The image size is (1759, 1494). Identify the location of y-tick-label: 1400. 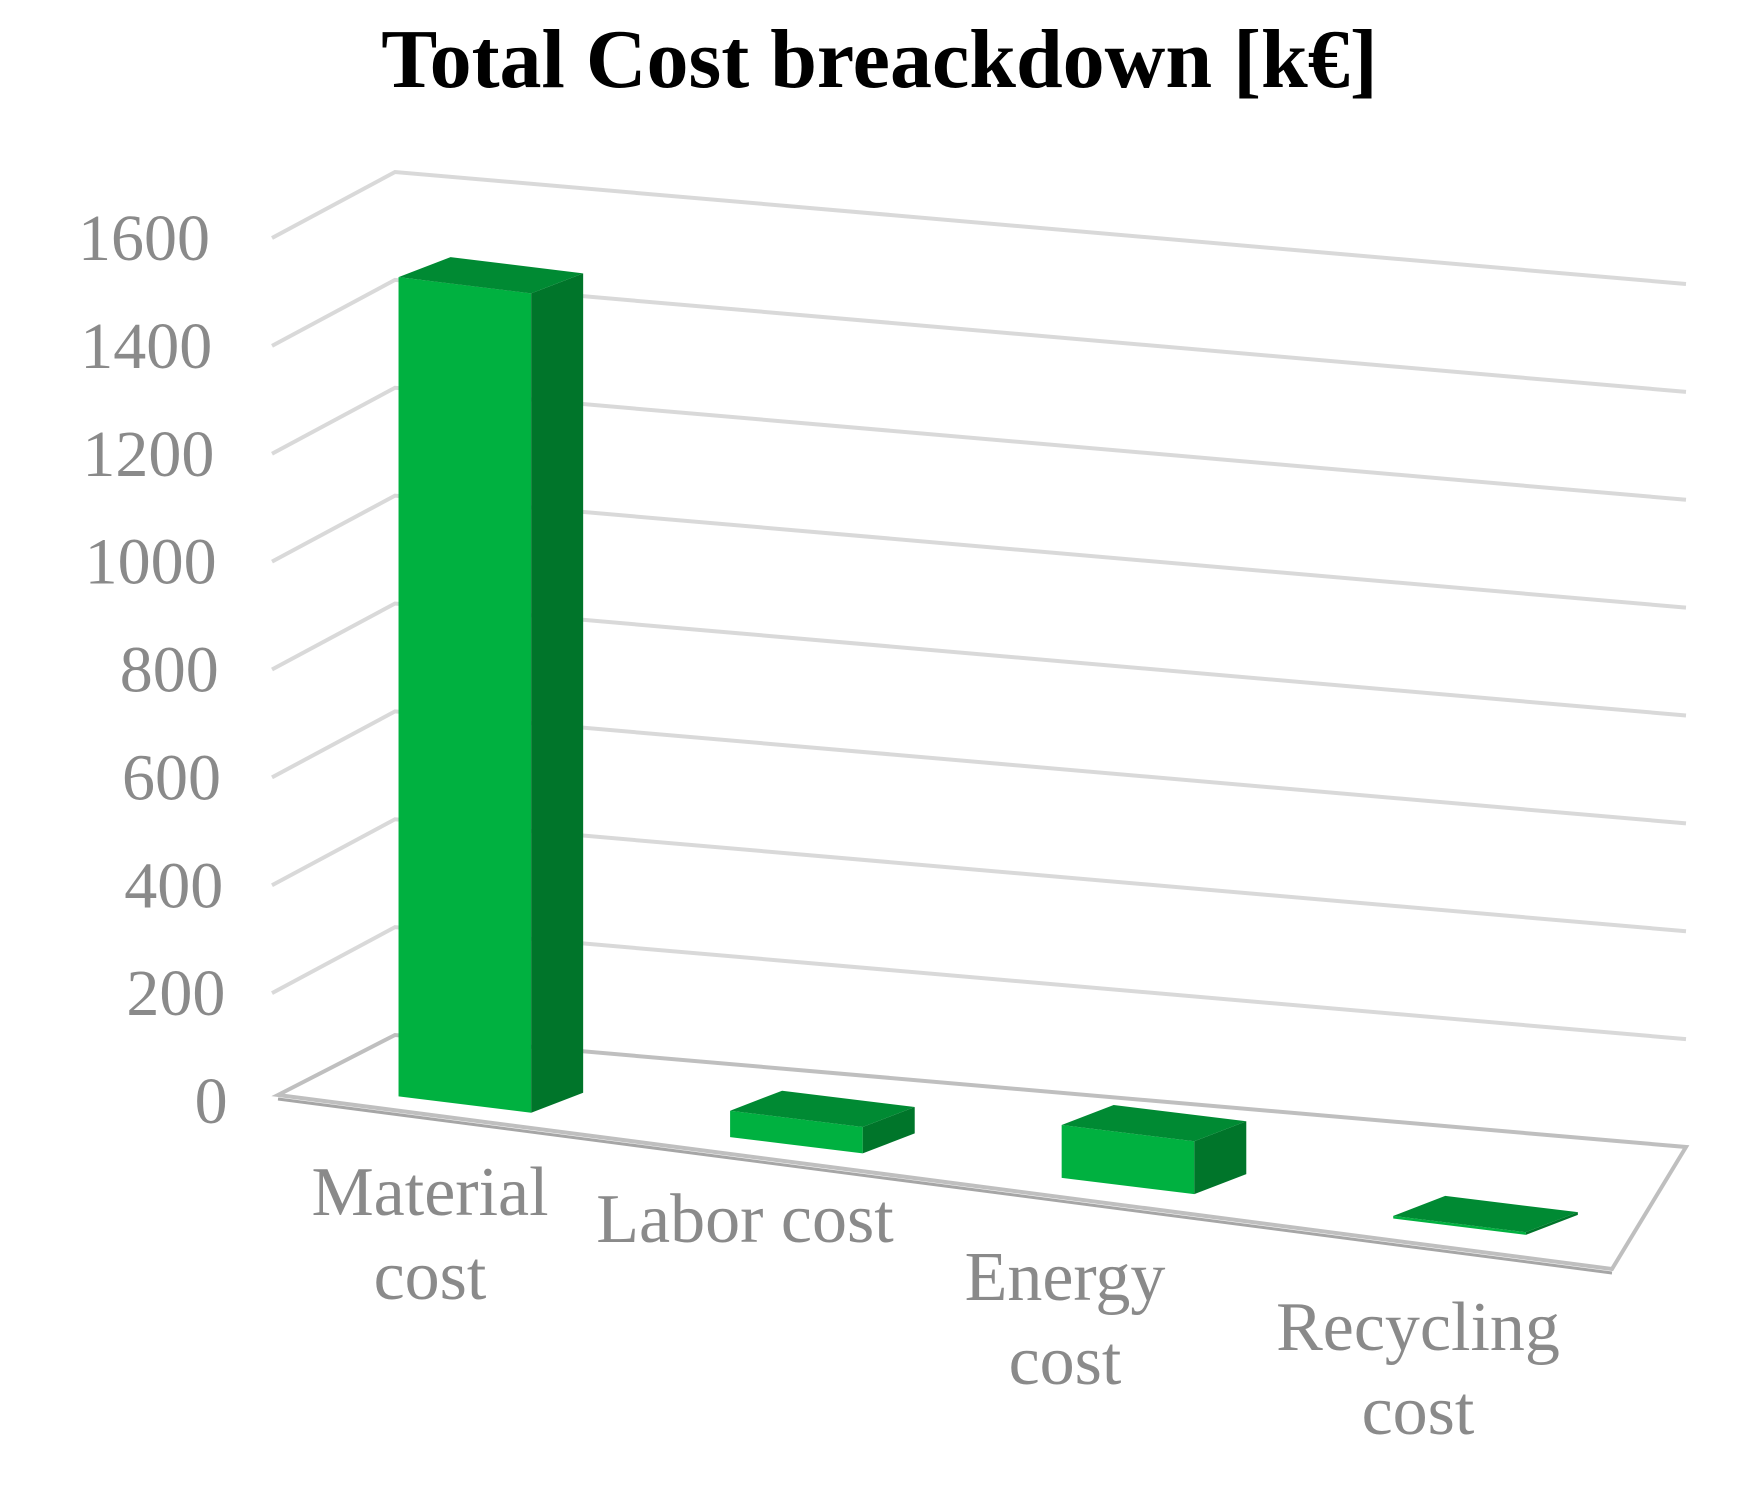
(146, 346).